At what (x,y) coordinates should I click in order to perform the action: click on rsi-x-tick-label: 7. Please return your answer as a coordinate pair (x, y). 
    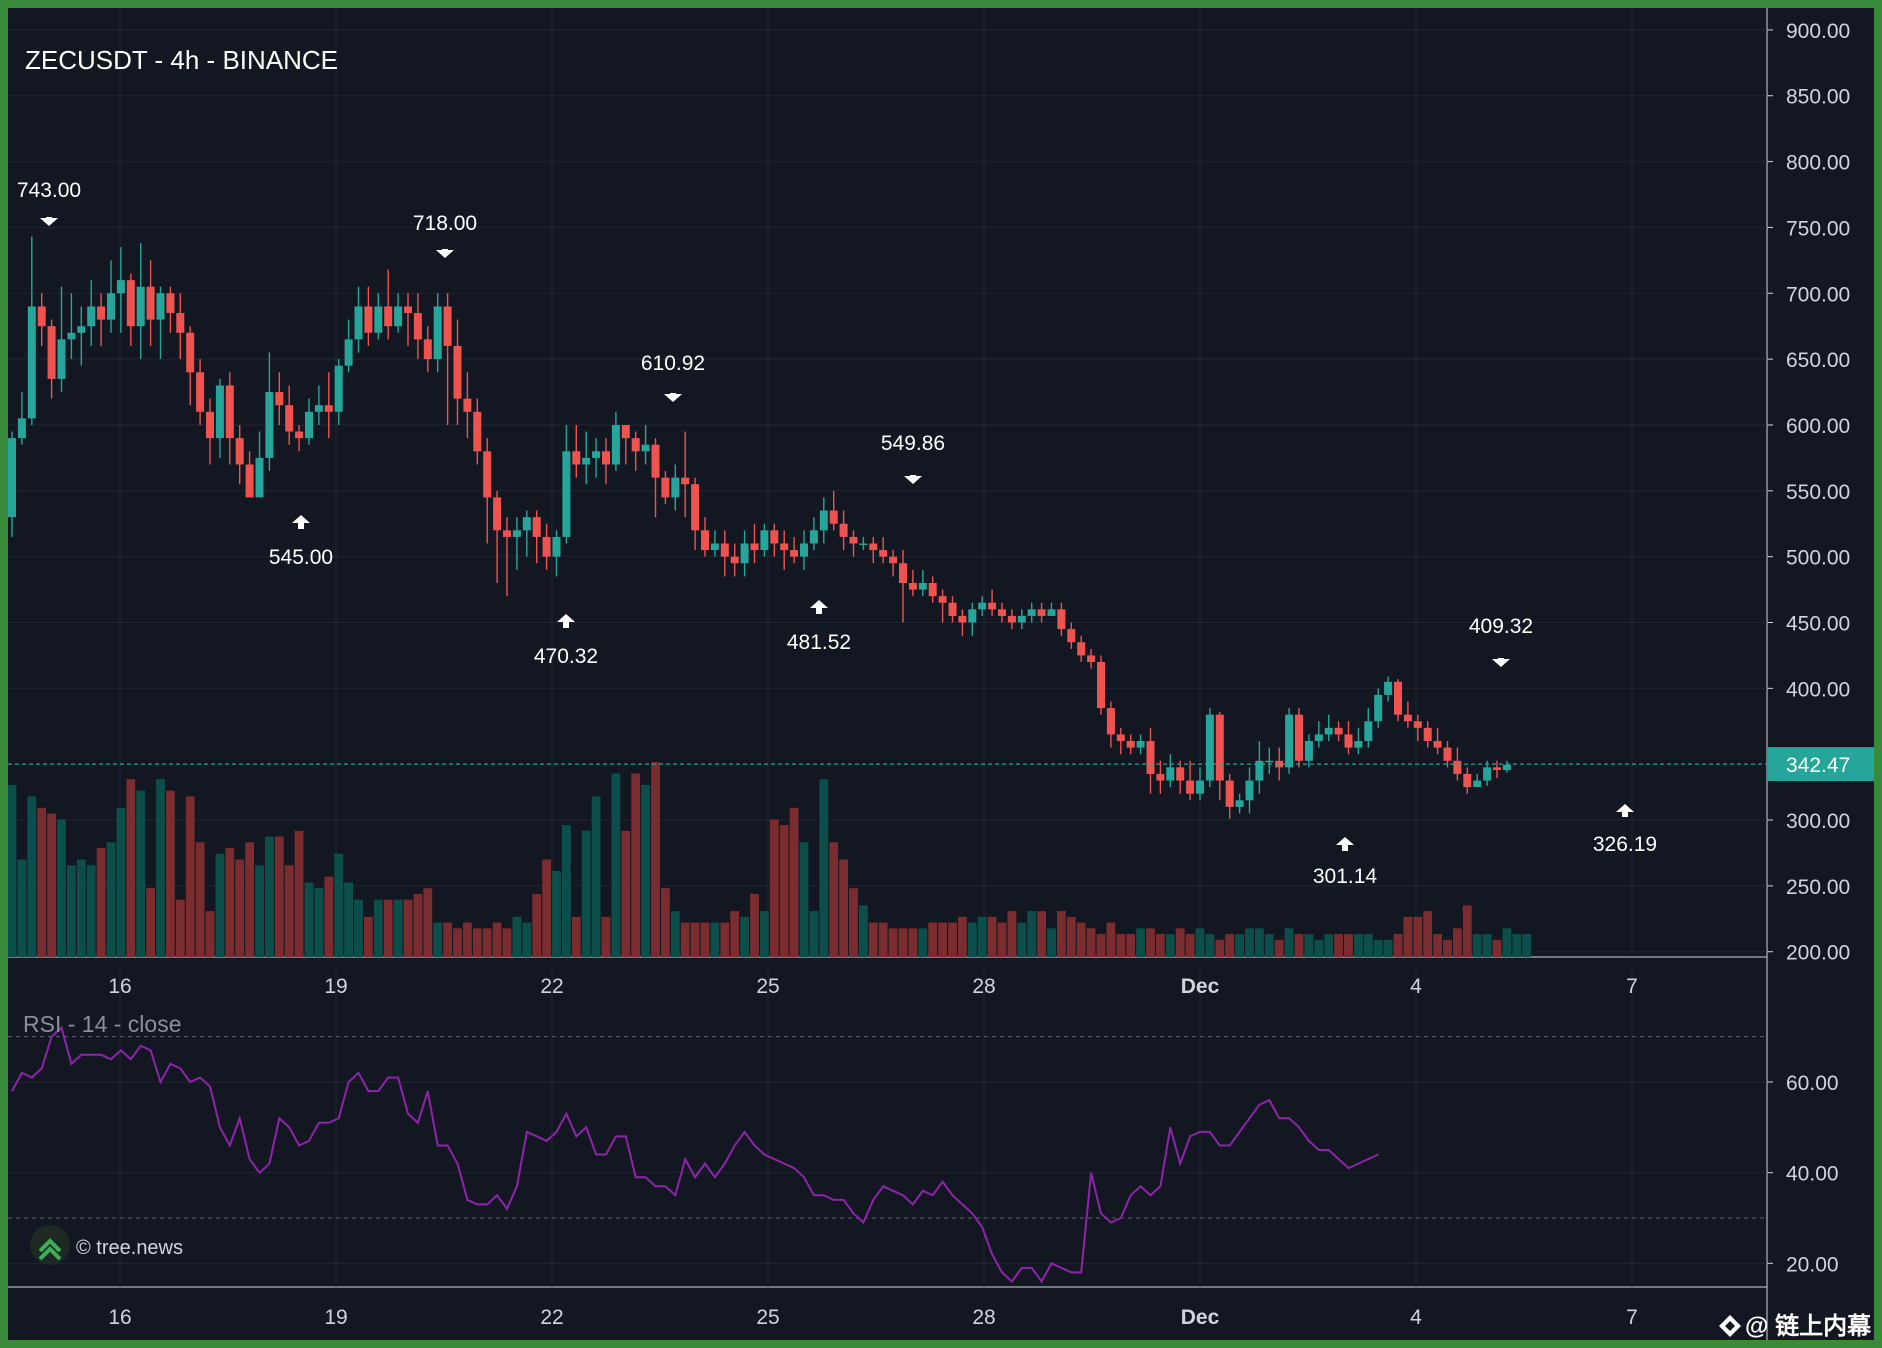
    Looking at the image, I should click on (1632, 1317).